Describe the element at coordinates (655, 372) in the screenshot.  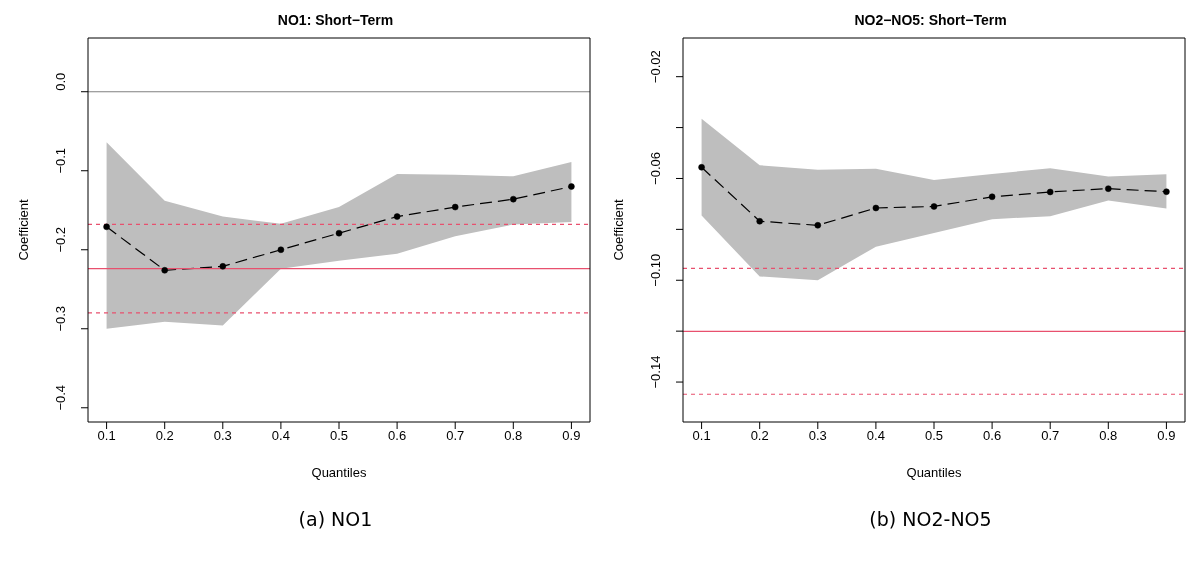
I see `y-tick-label: −0.14` at that location.